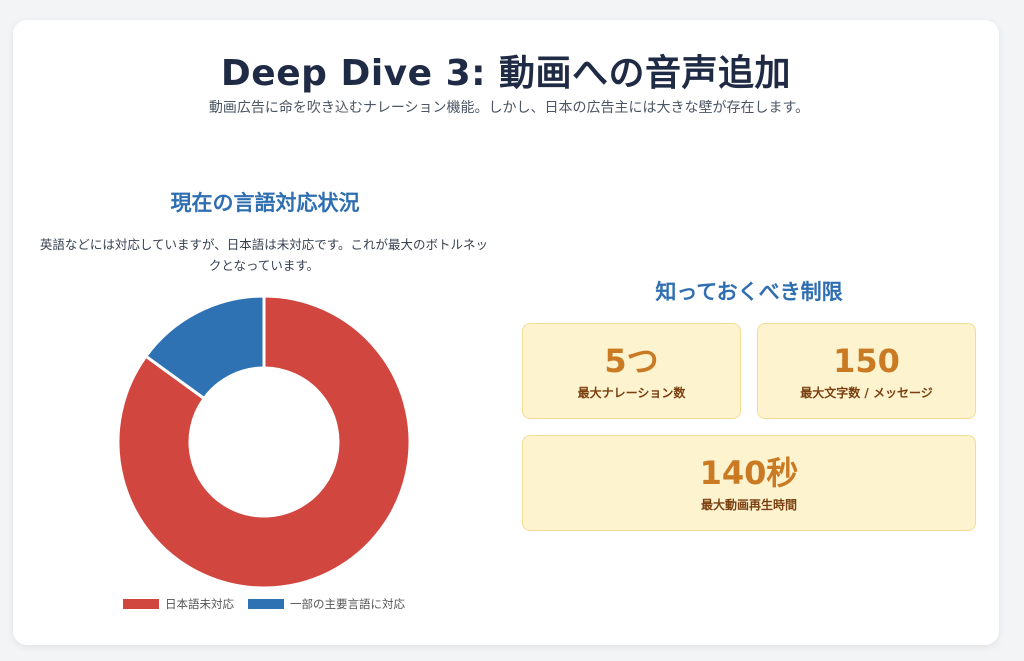  Describe the element at coordinates (199, 604) in the screenshot. I see `legend-label-unsupported: 日本語未対応` at that location.